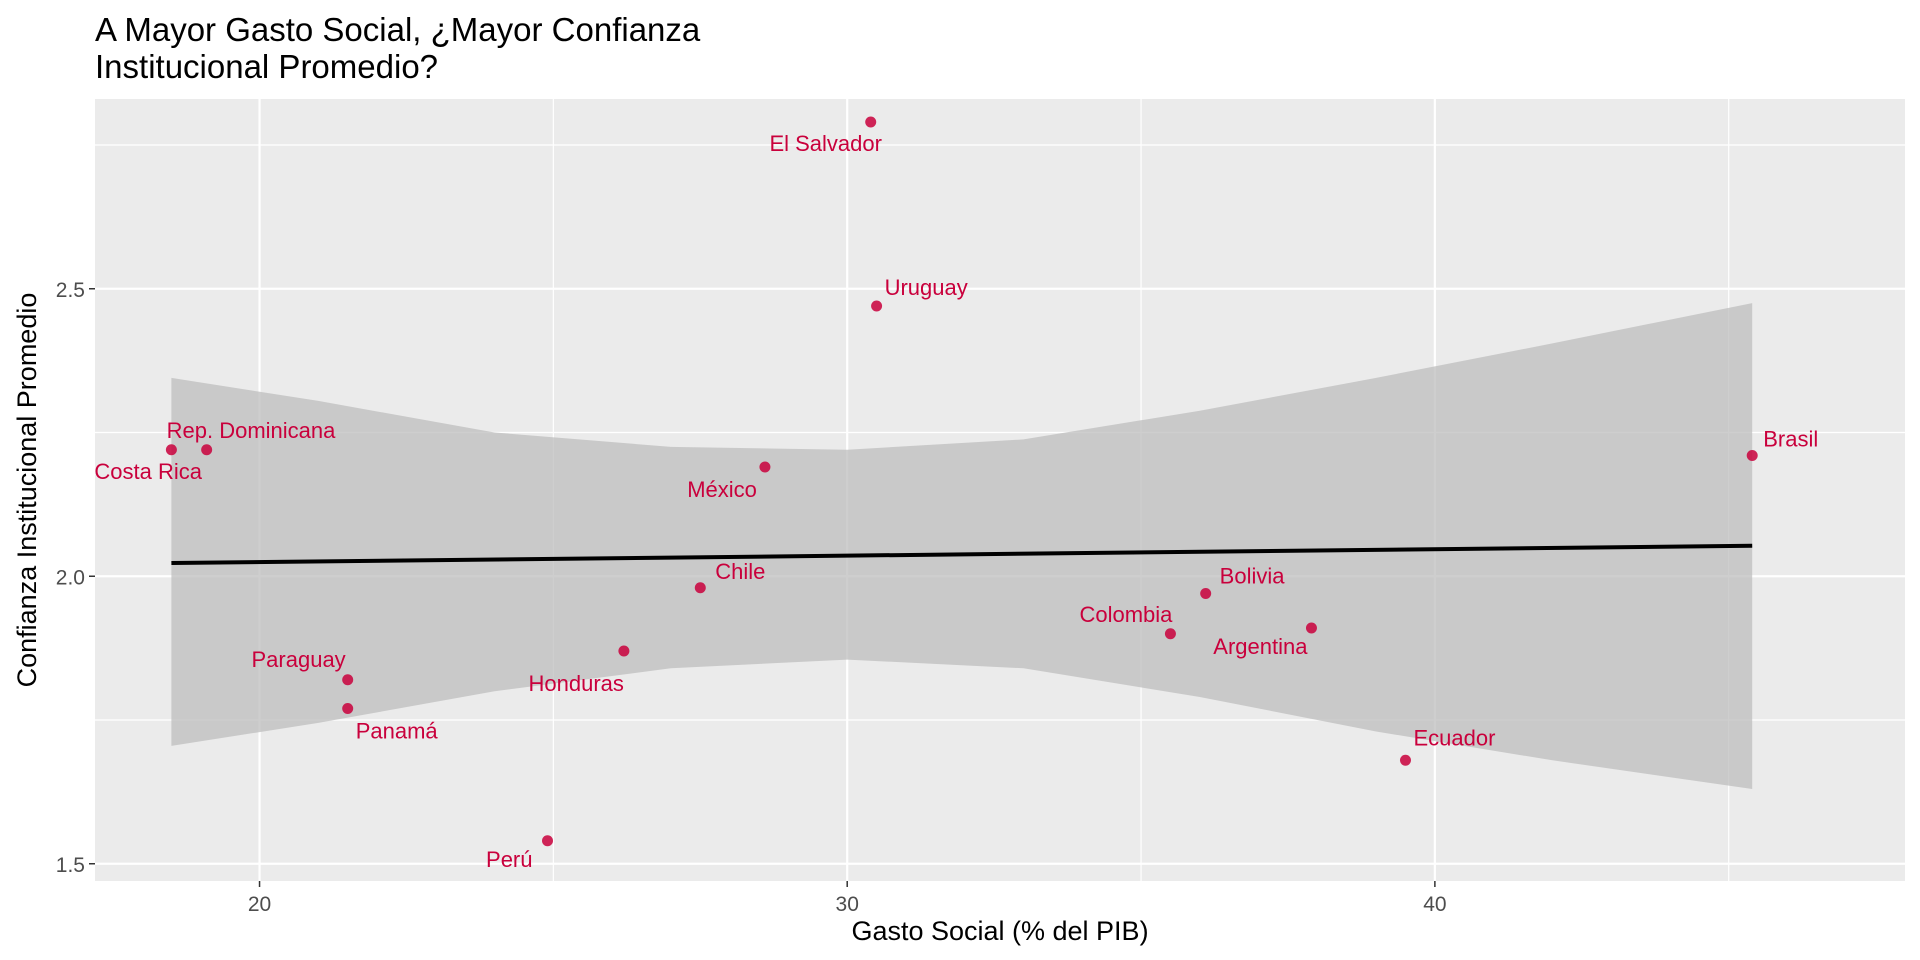 The image size is (1920, 960). I want to click on point-label: El Salvador, so click(825, 143).